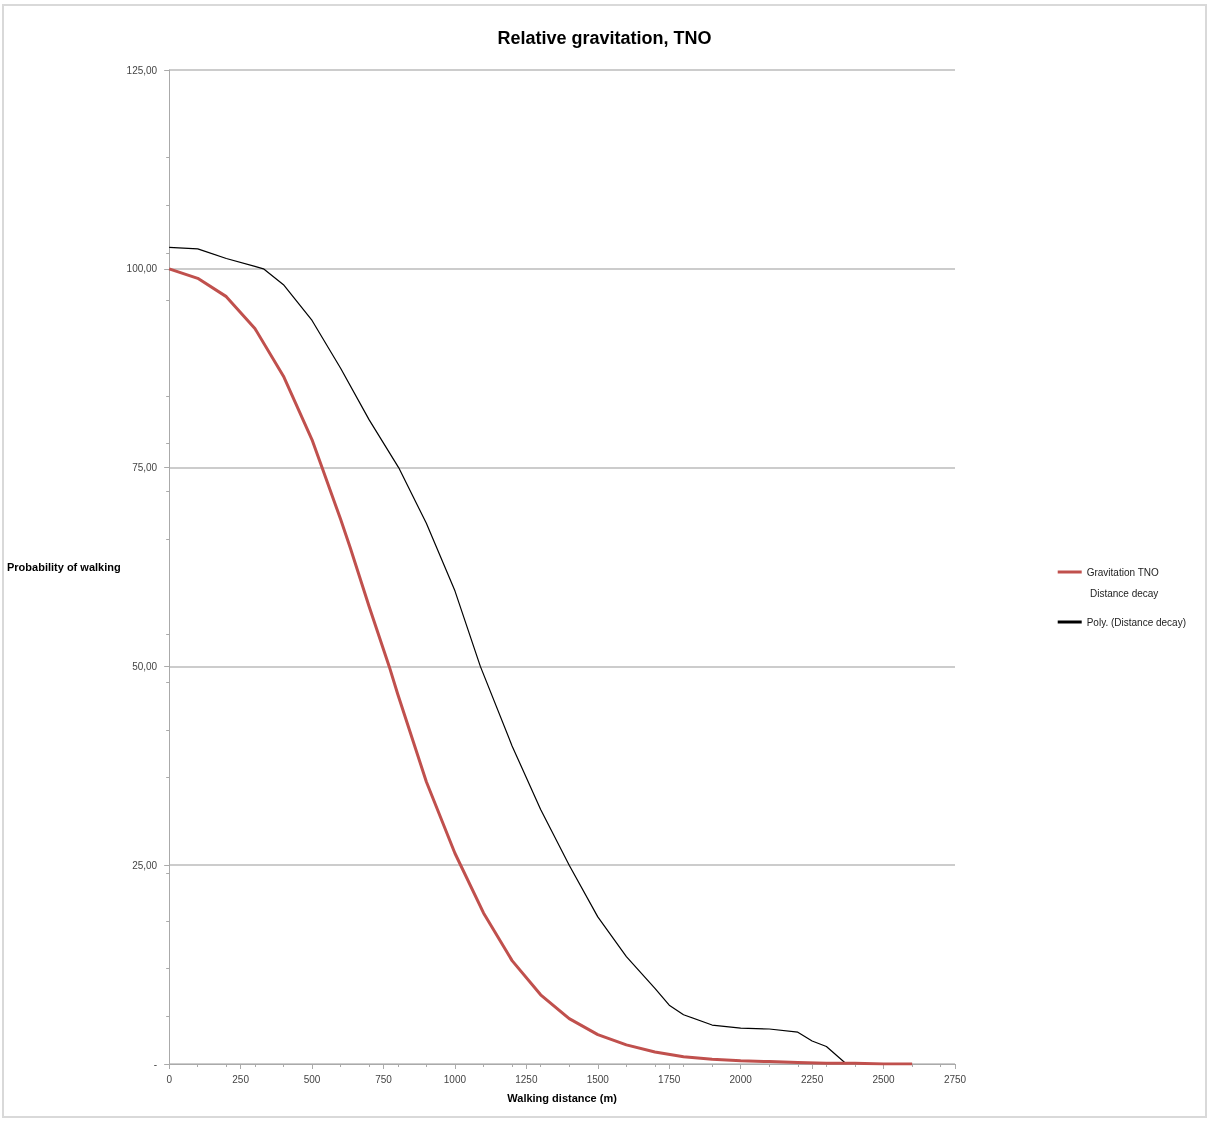  I want to click on x-tick-label: 2000, so click(741, 1079).